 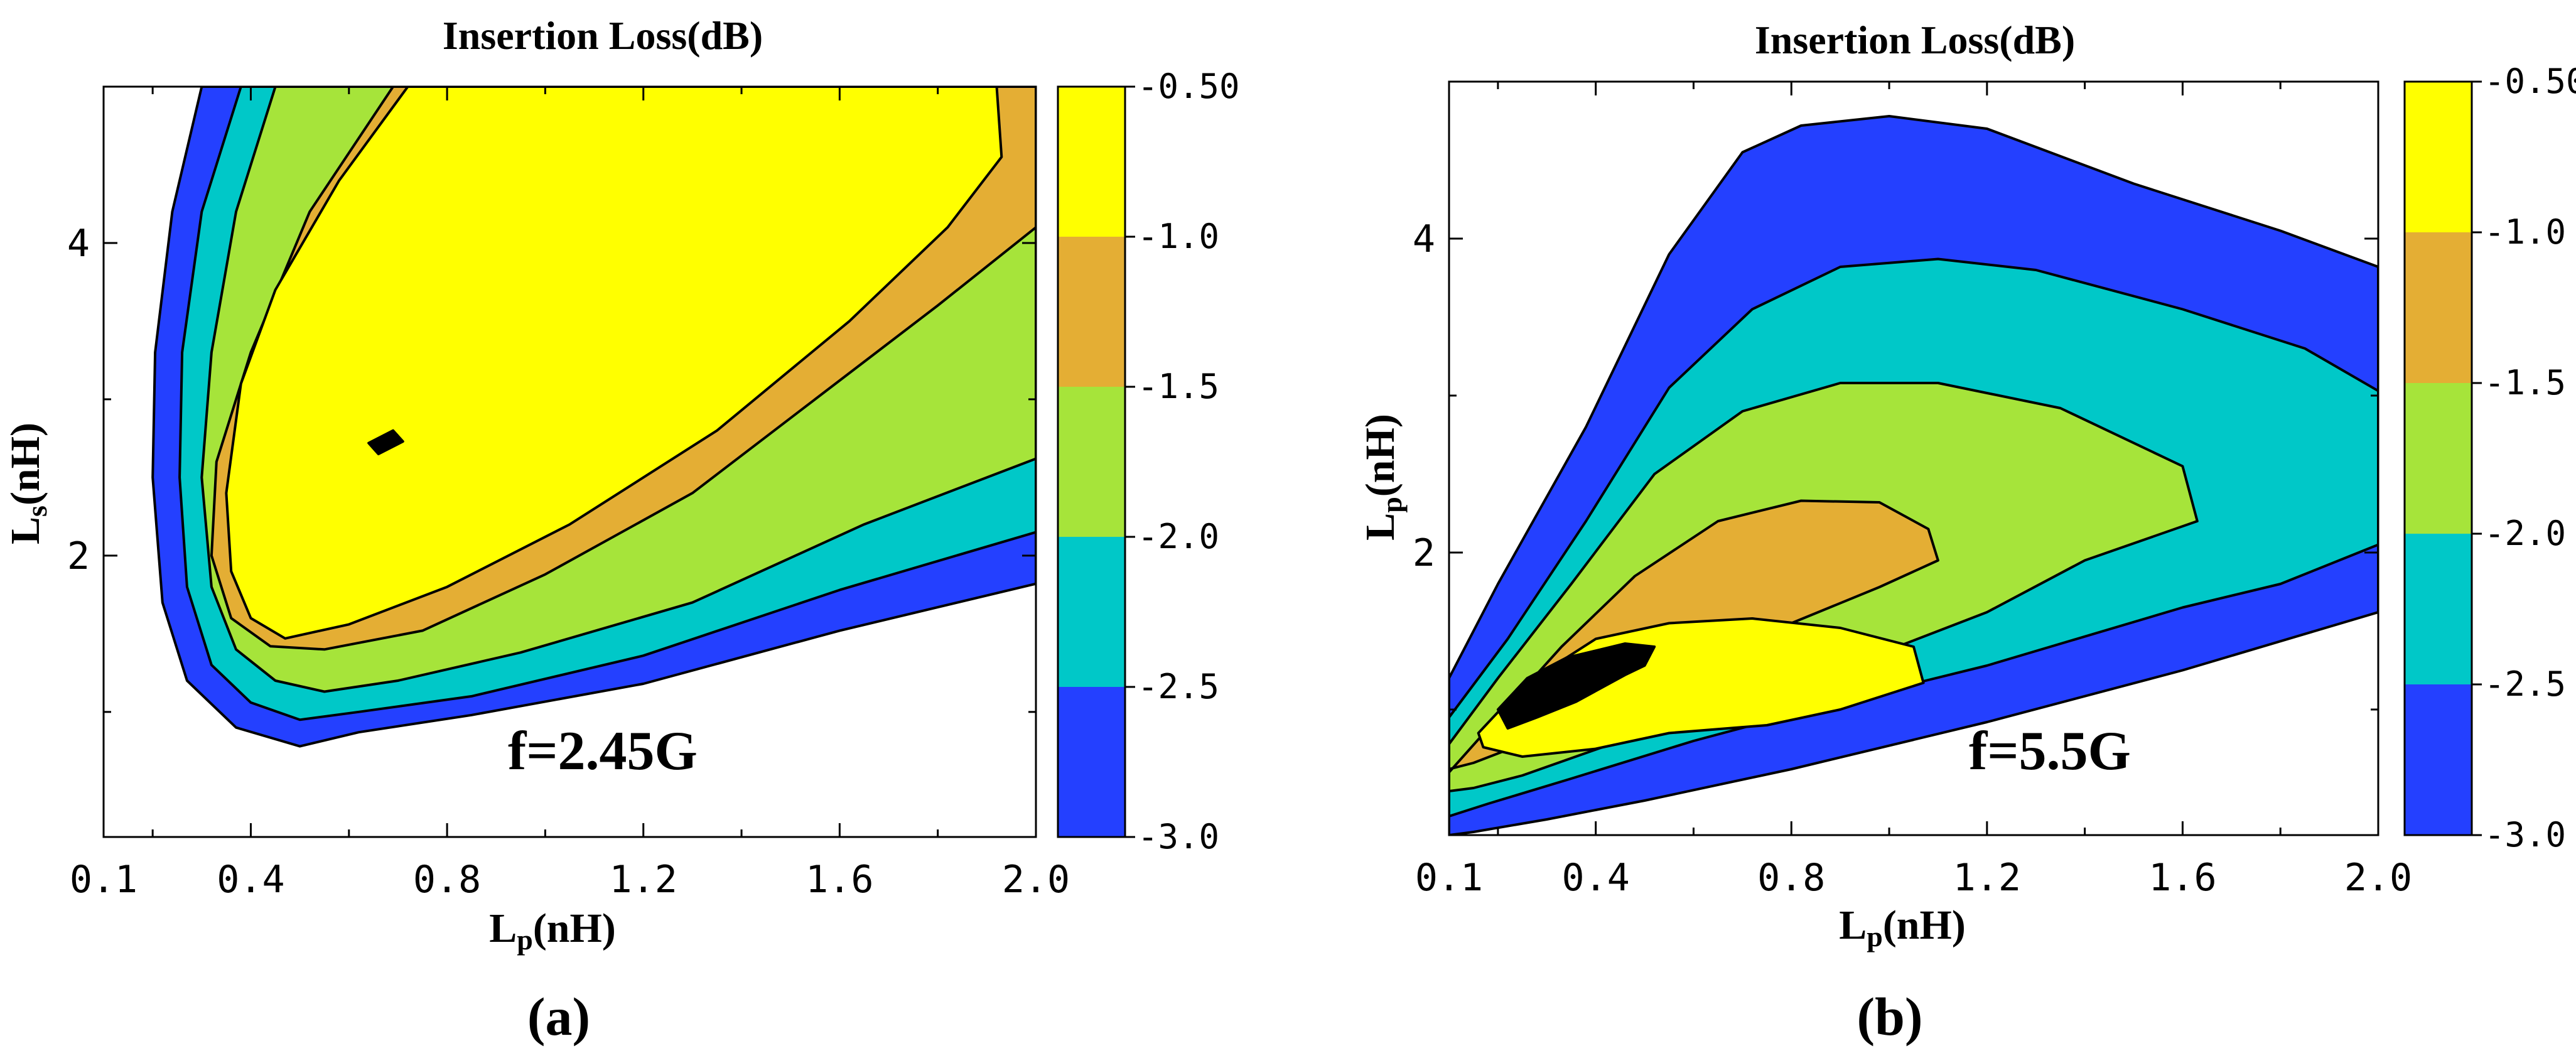 I want to click on y-axis-label: Lp(nH), so click(x=1382, y=477).